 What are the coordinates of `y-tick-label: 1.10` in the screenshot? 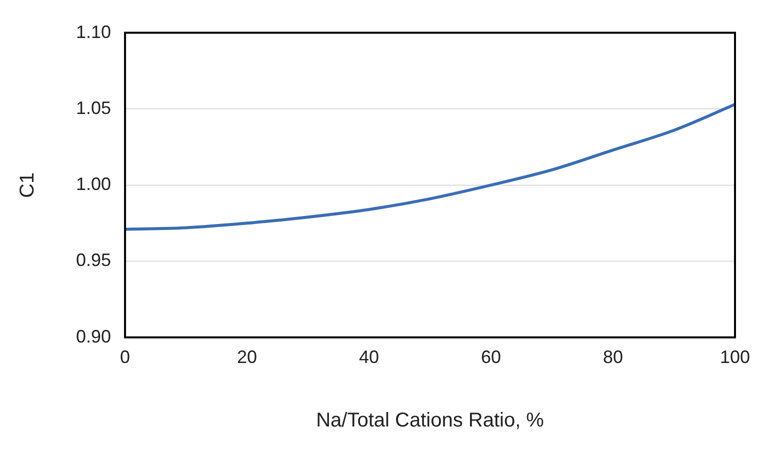 It's located at (94, 32).